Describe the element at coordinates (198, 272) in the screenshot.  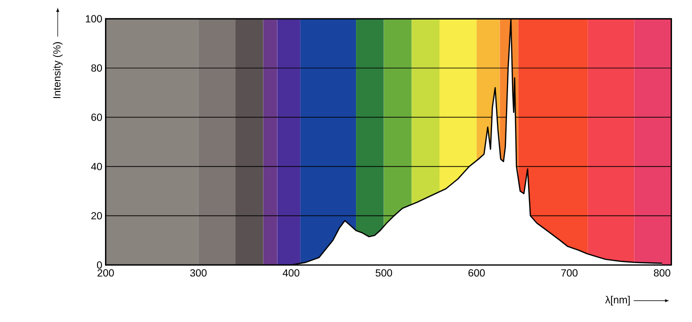
I see `x-tick-label: 300` at that location.